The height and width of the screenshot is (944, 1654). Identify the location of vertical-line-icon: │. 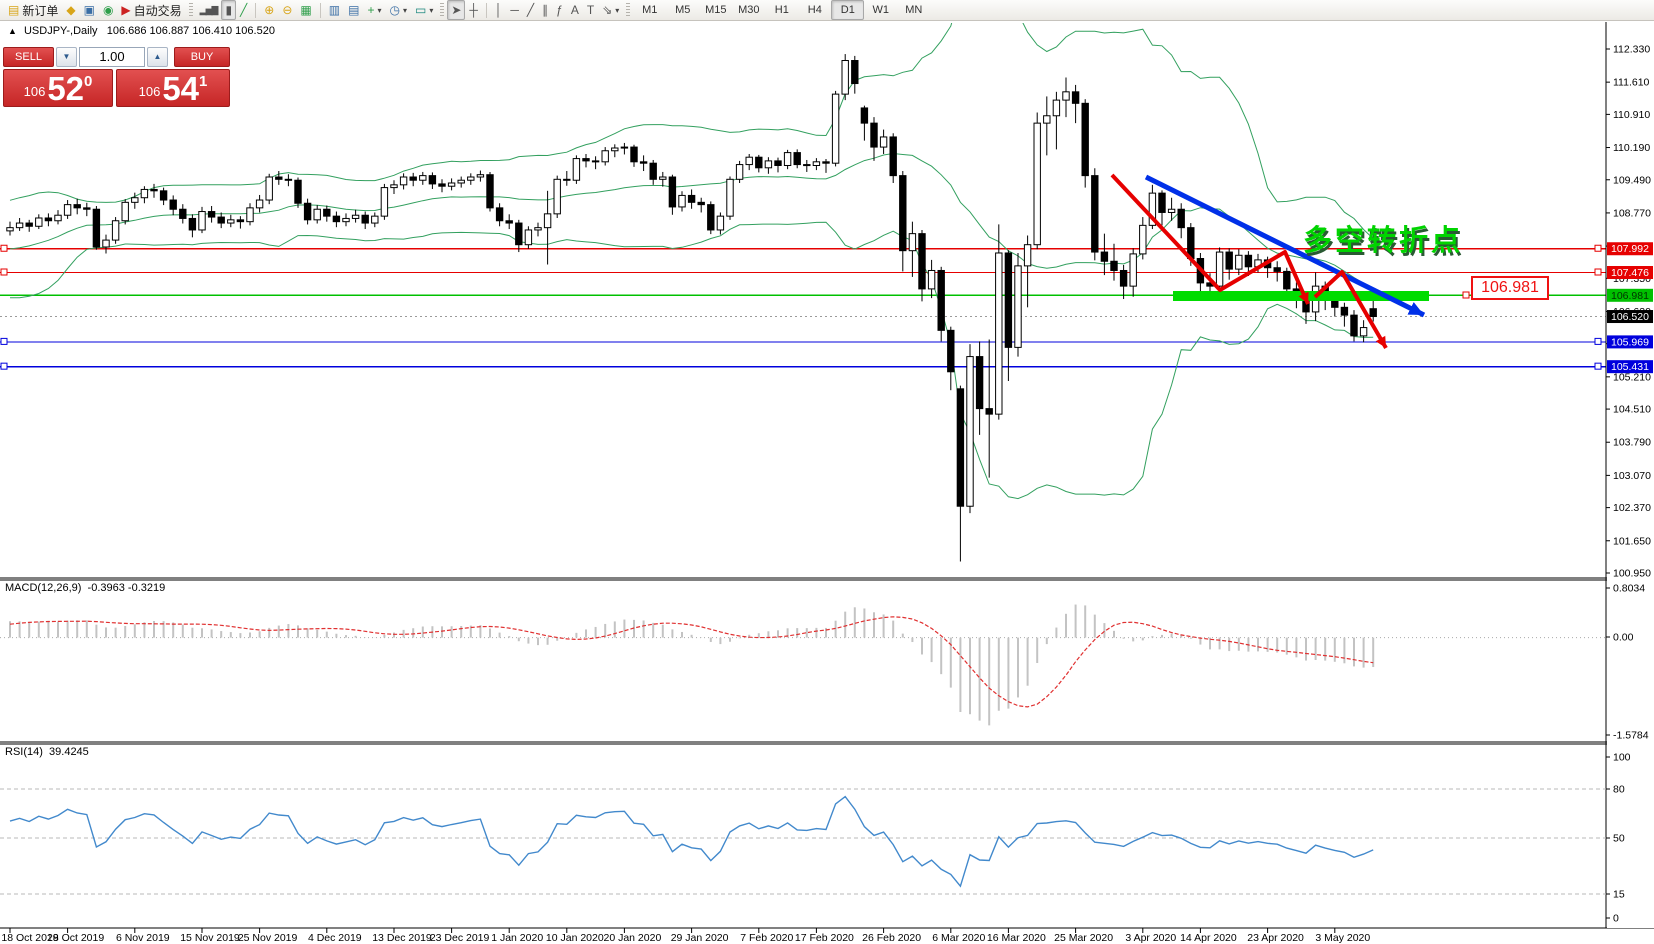
(498, 10).